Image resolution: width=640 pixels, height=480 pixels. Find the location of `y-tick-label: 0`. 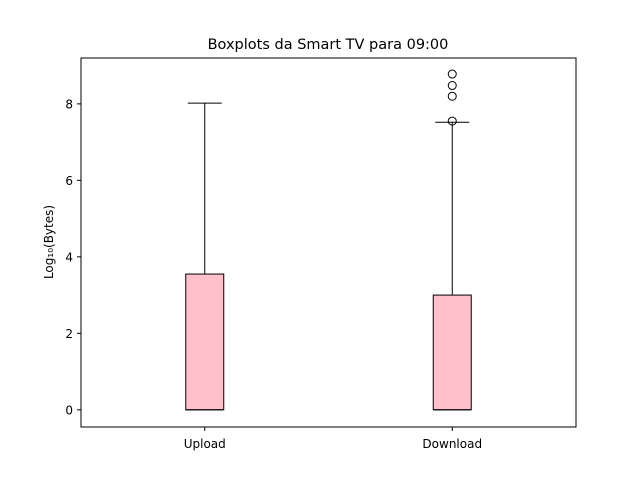

y-tick-label: 0 is located at coordinates (69, 410).